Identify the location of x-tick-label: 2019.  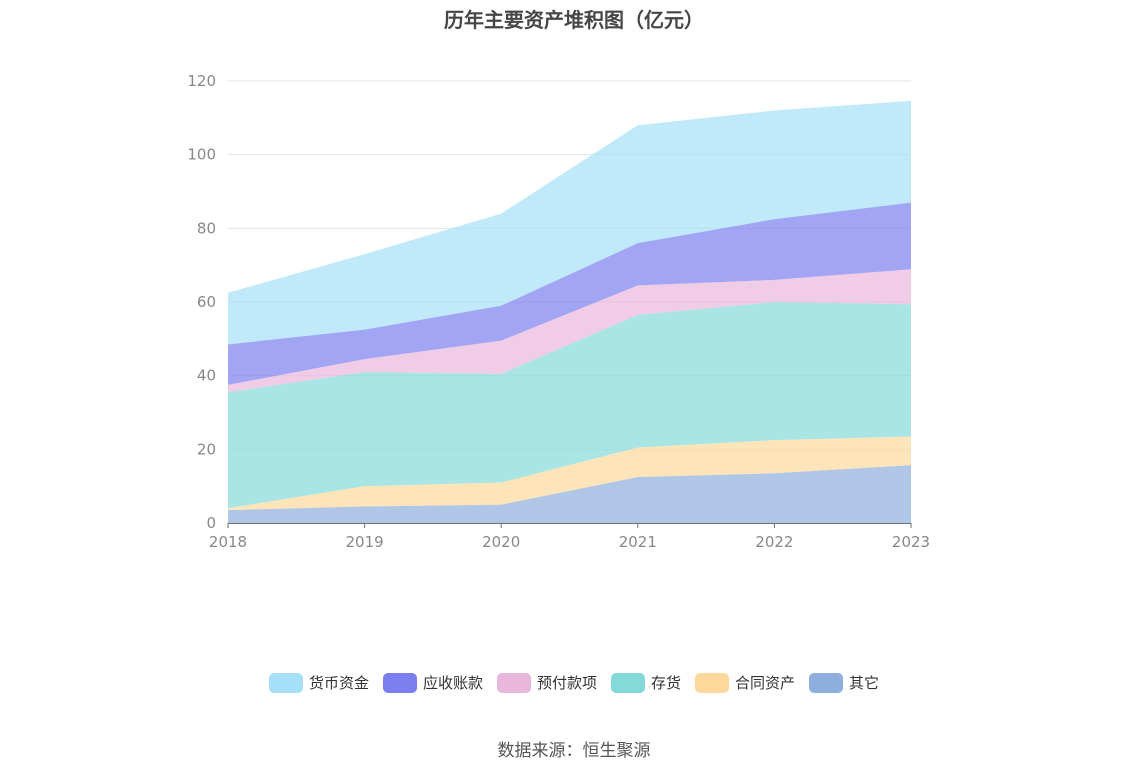
(365, 542).